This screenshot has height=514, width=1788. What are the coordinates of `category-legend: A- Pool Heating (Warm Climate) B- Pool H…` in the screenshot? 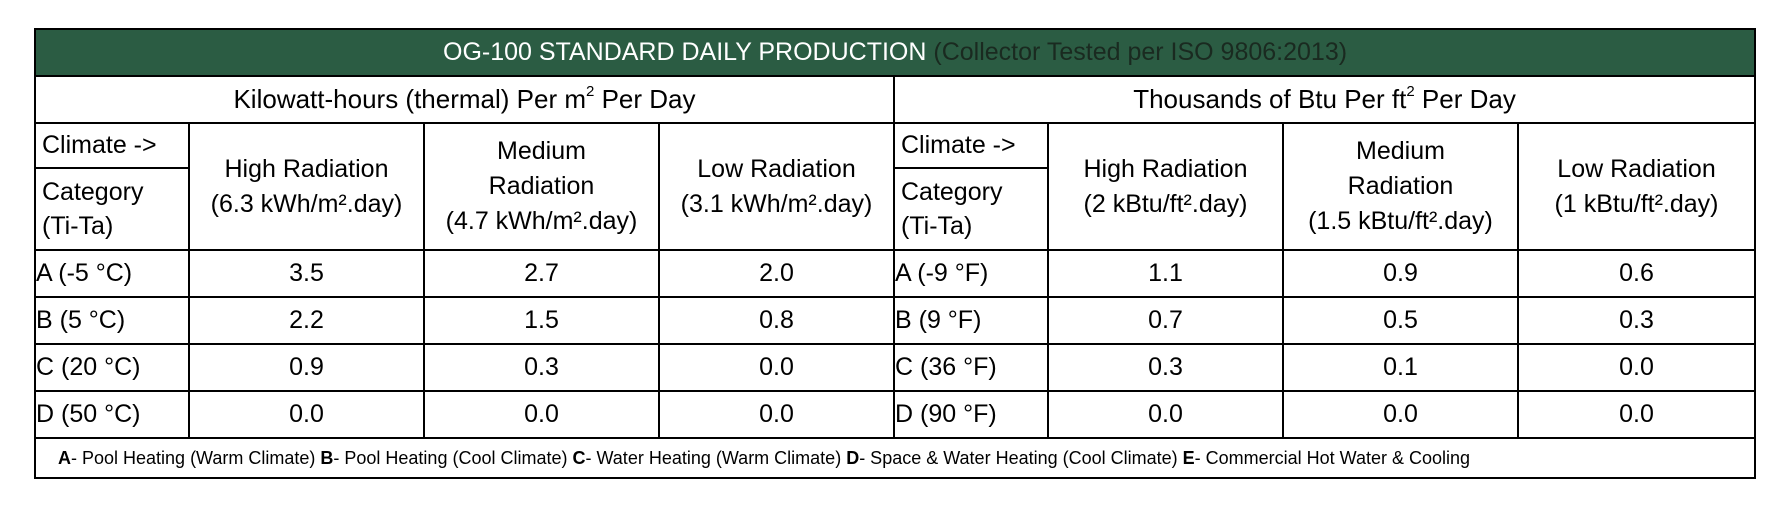 It's located at (895, 458).